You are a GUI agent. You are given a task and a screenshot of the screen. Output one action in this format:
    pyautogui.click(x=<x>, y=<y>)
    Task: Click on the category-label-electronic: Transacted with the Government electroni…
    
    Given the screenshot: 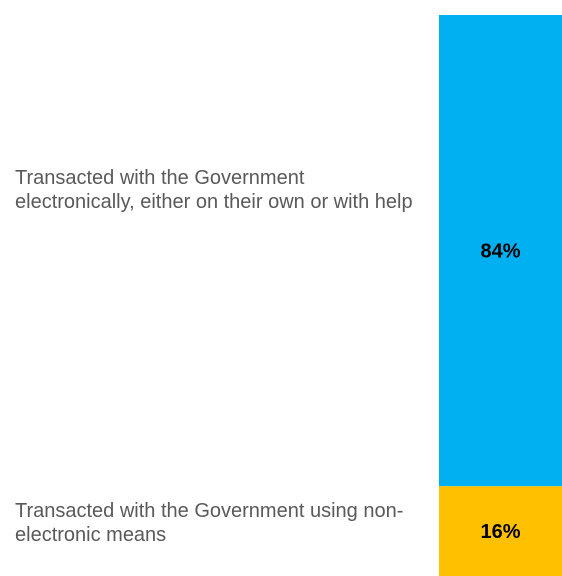 What is the action you would take?
    pyautogui.click(x=214, y=190)
    